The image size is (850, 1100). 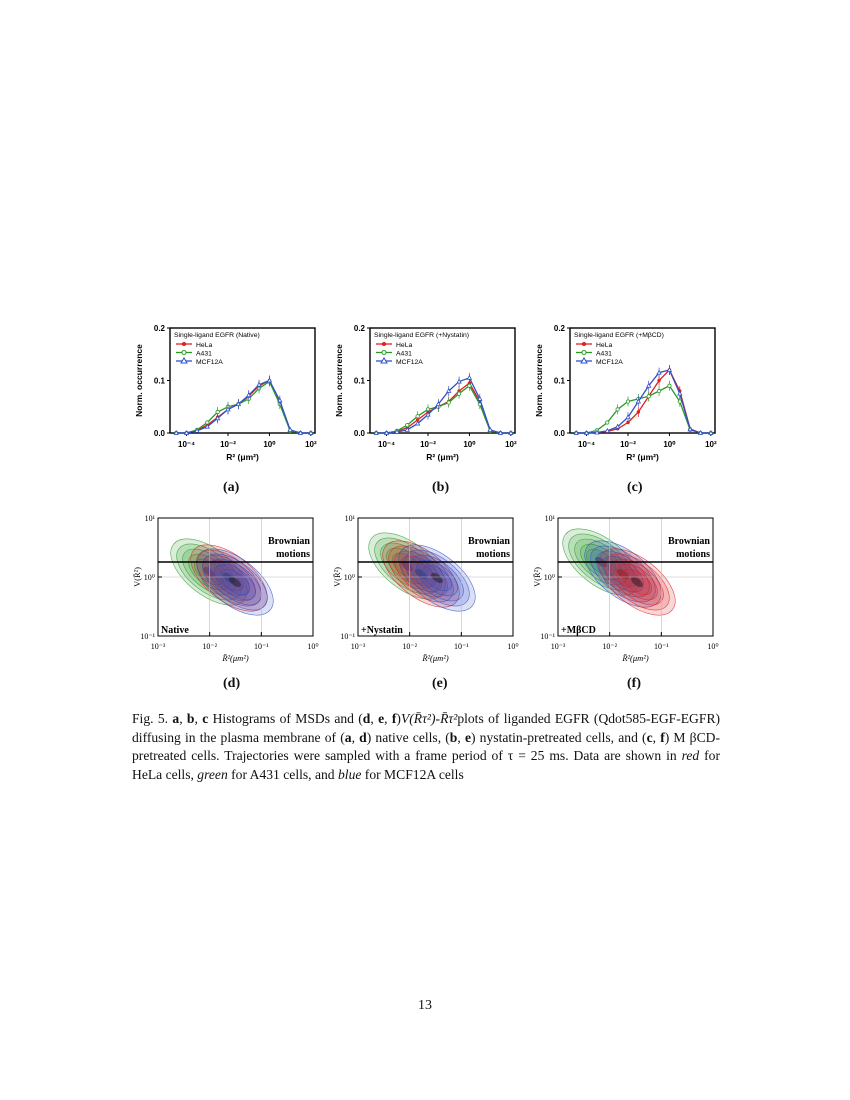 I want to click on caption-ref-c: c, so click(x=205, y=718).